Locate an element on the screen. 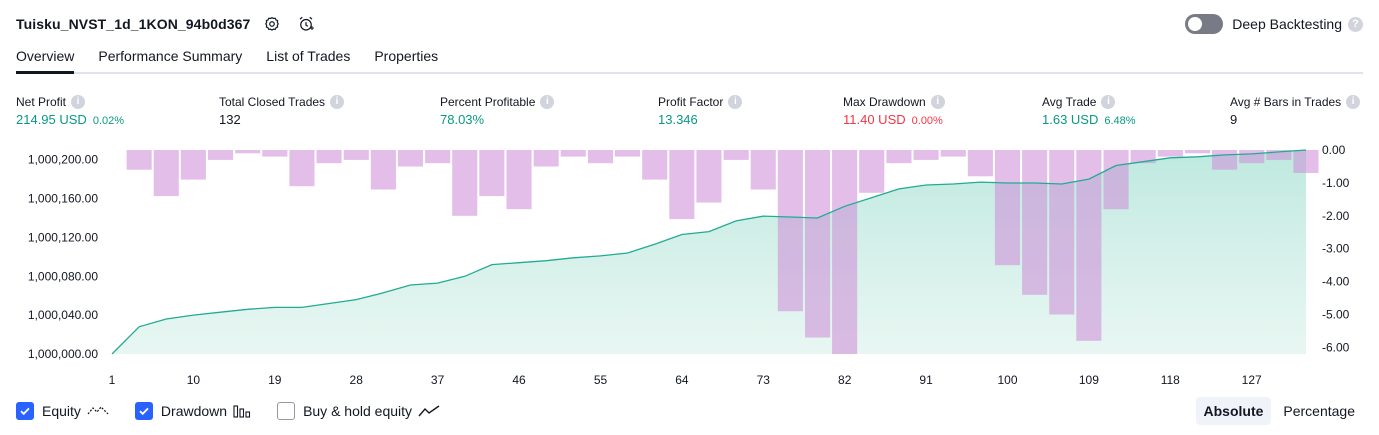 The height and width of the screenshot is (435, 1379). deep-backtesting-toggle is located at coordinates (1204, 24).